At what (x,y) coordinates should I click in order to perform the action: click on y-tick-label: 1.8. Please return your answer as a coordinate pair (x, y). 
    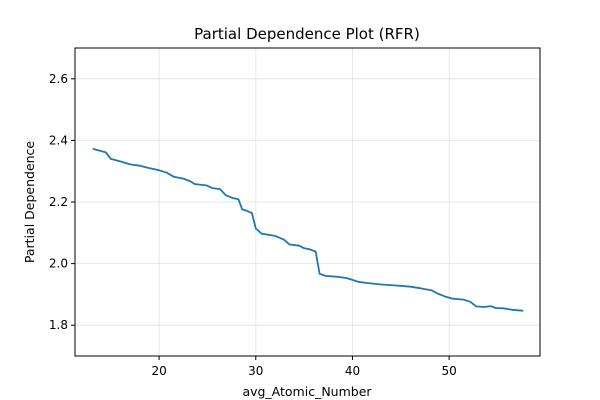
    Looking at the image, I should click on (58, 325).